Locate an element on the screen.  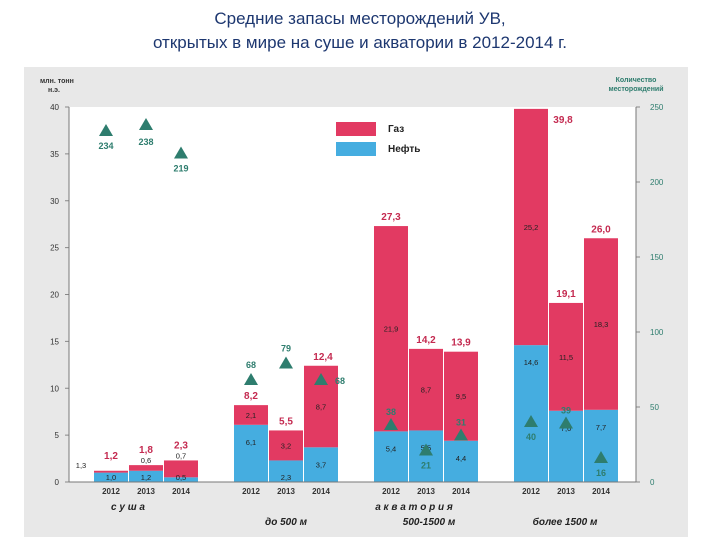
total-value-label: 26,0 is located at coordinates (601, 229).